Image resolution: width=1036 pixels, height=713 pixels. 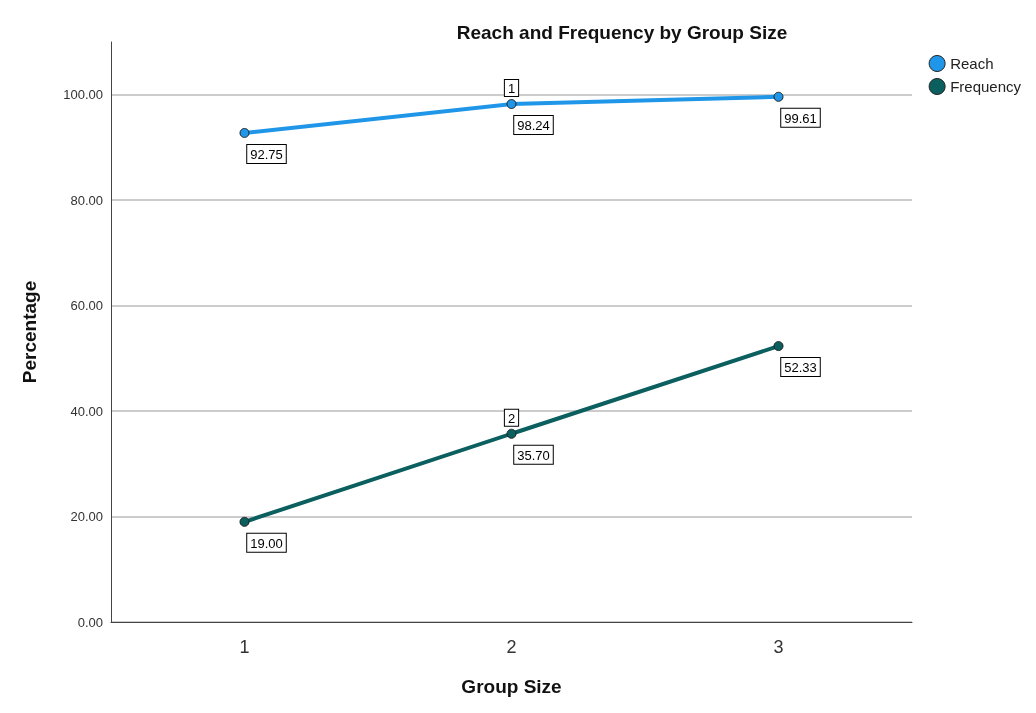 I want to click on data-label: 19.00, so click(x=266, y=543).